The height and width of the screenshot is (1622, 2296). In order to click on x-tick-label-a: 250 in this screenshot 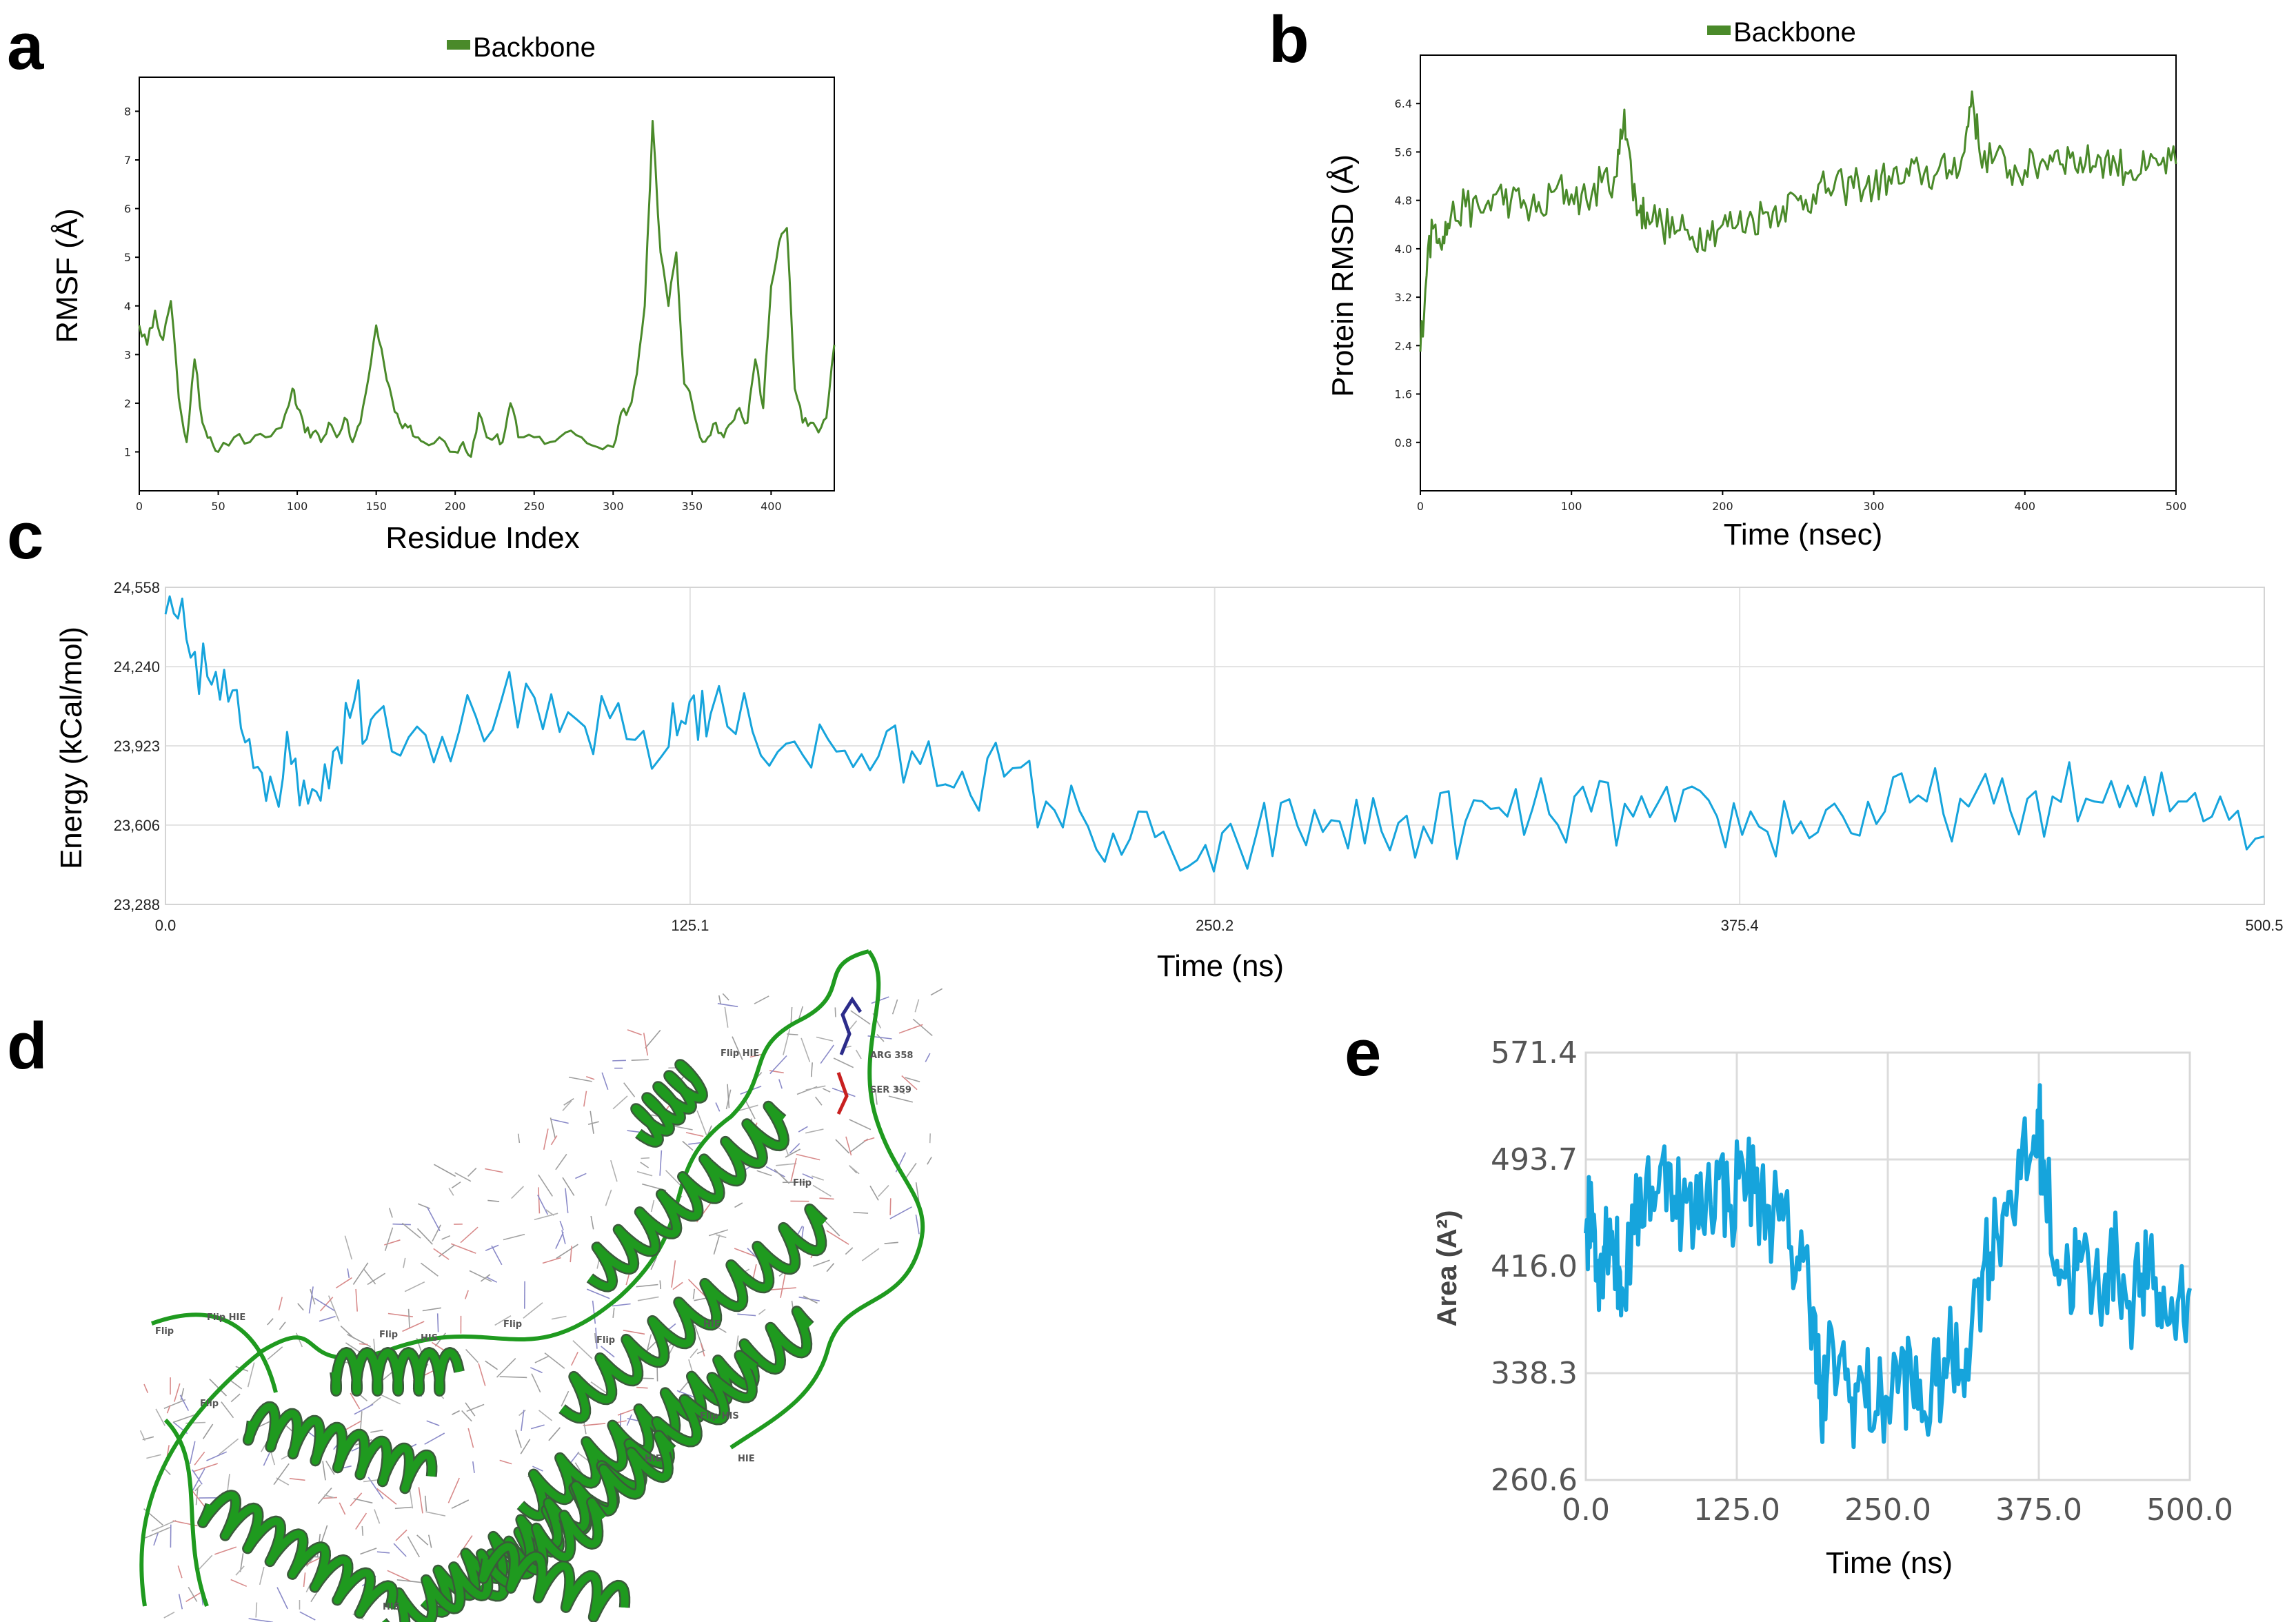, I will do `click(534, 506)`.